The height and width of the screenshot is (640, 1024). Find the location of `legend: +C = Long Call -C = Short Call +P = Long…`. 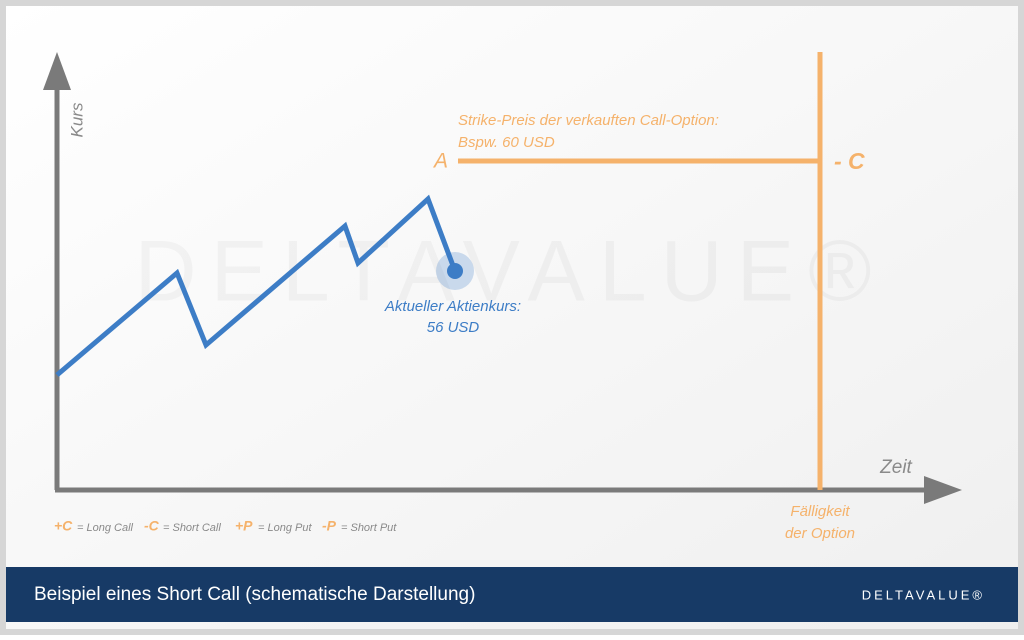

legend: +C = Long Call -C = Short Call +P = Long… is located at coordinates (225, 526).